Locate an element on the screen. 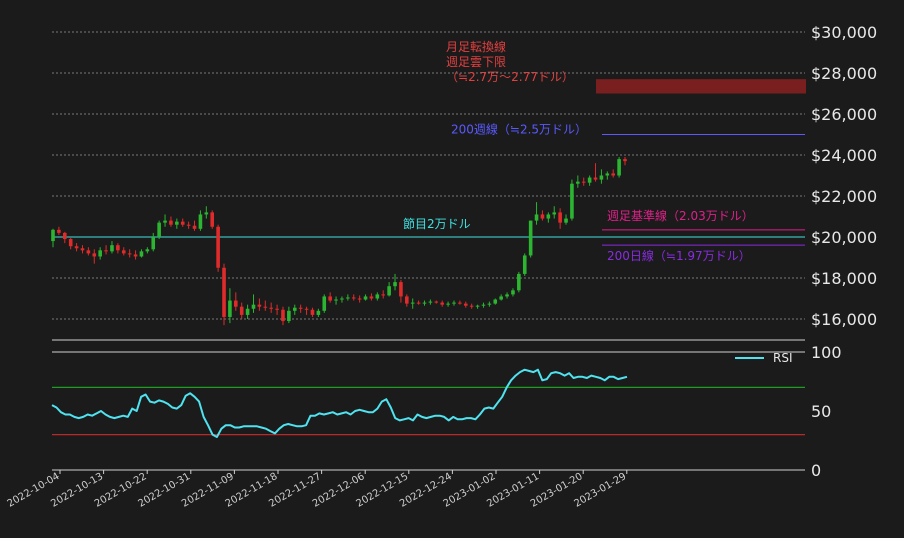  rsi-tick-label: 0 is located at coordinates (816, 470).